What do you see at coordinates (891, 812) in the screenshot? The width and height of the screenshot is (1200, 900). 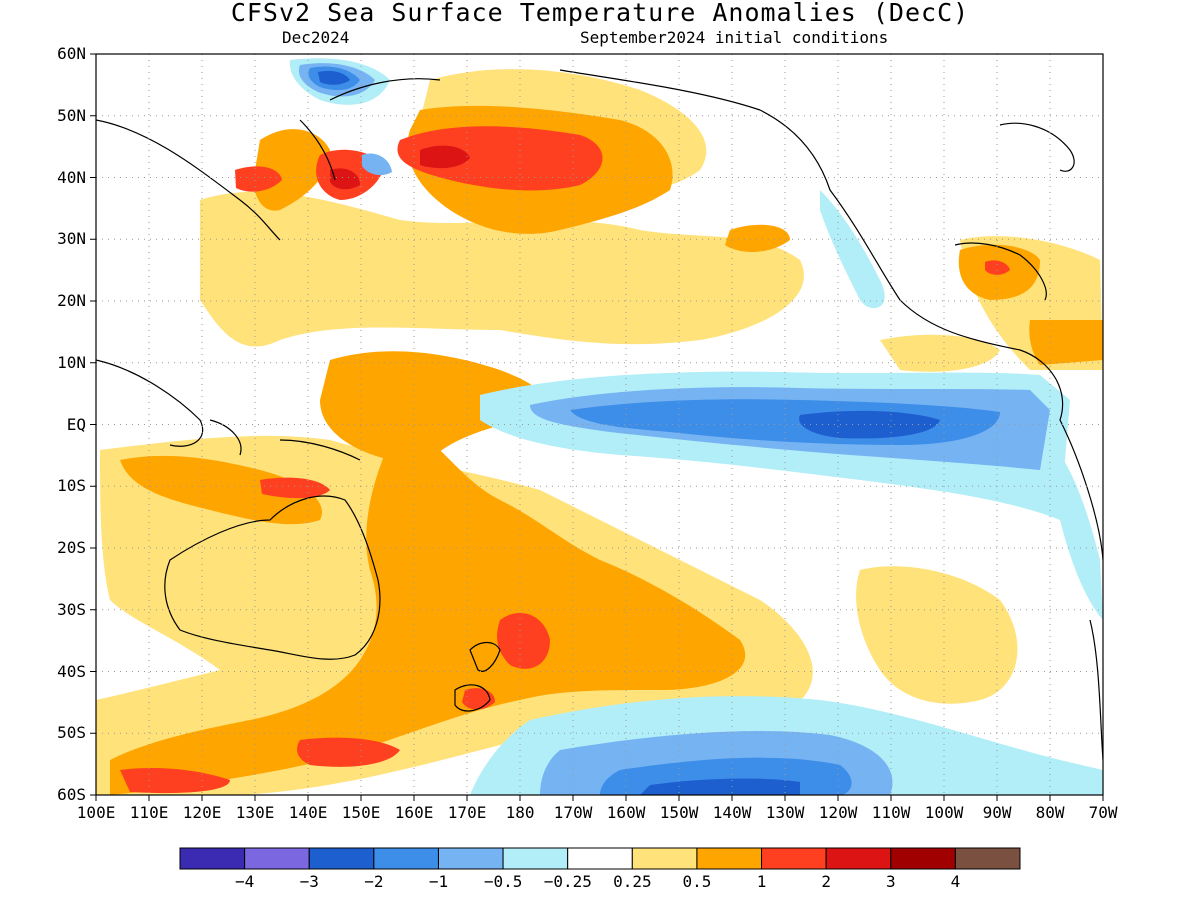 I see `lon-label: 110W` at bounding box center [891, 812].